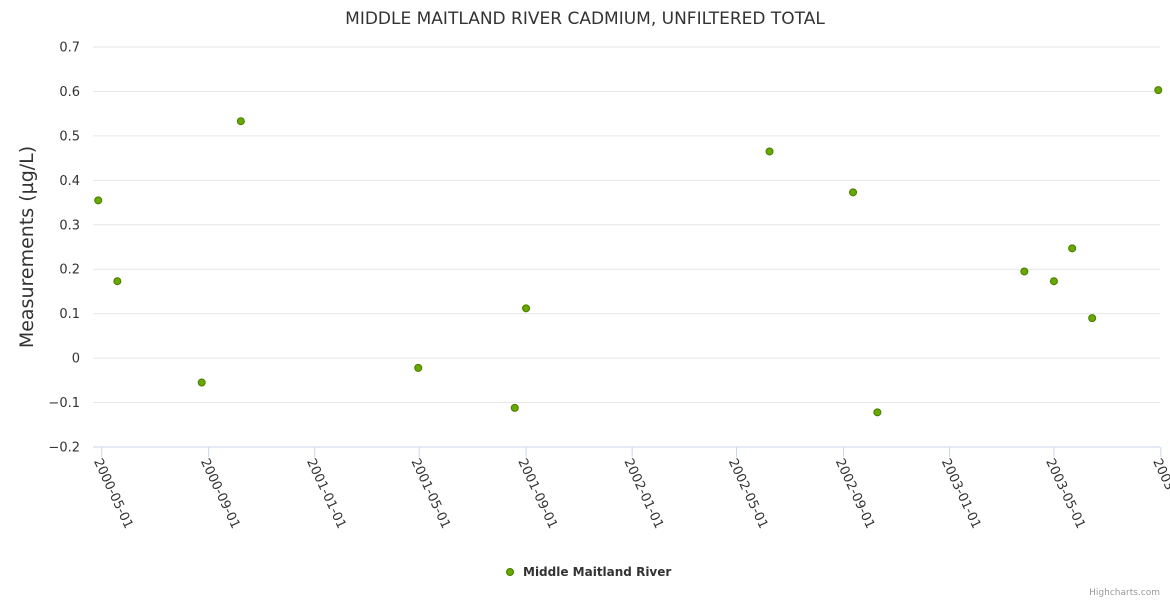 The image size is (1170, 600). Describe the element at coordinates (27, 247) in the screenshot. I see `y-axis-title: Measurements (µg/L)` at that location.